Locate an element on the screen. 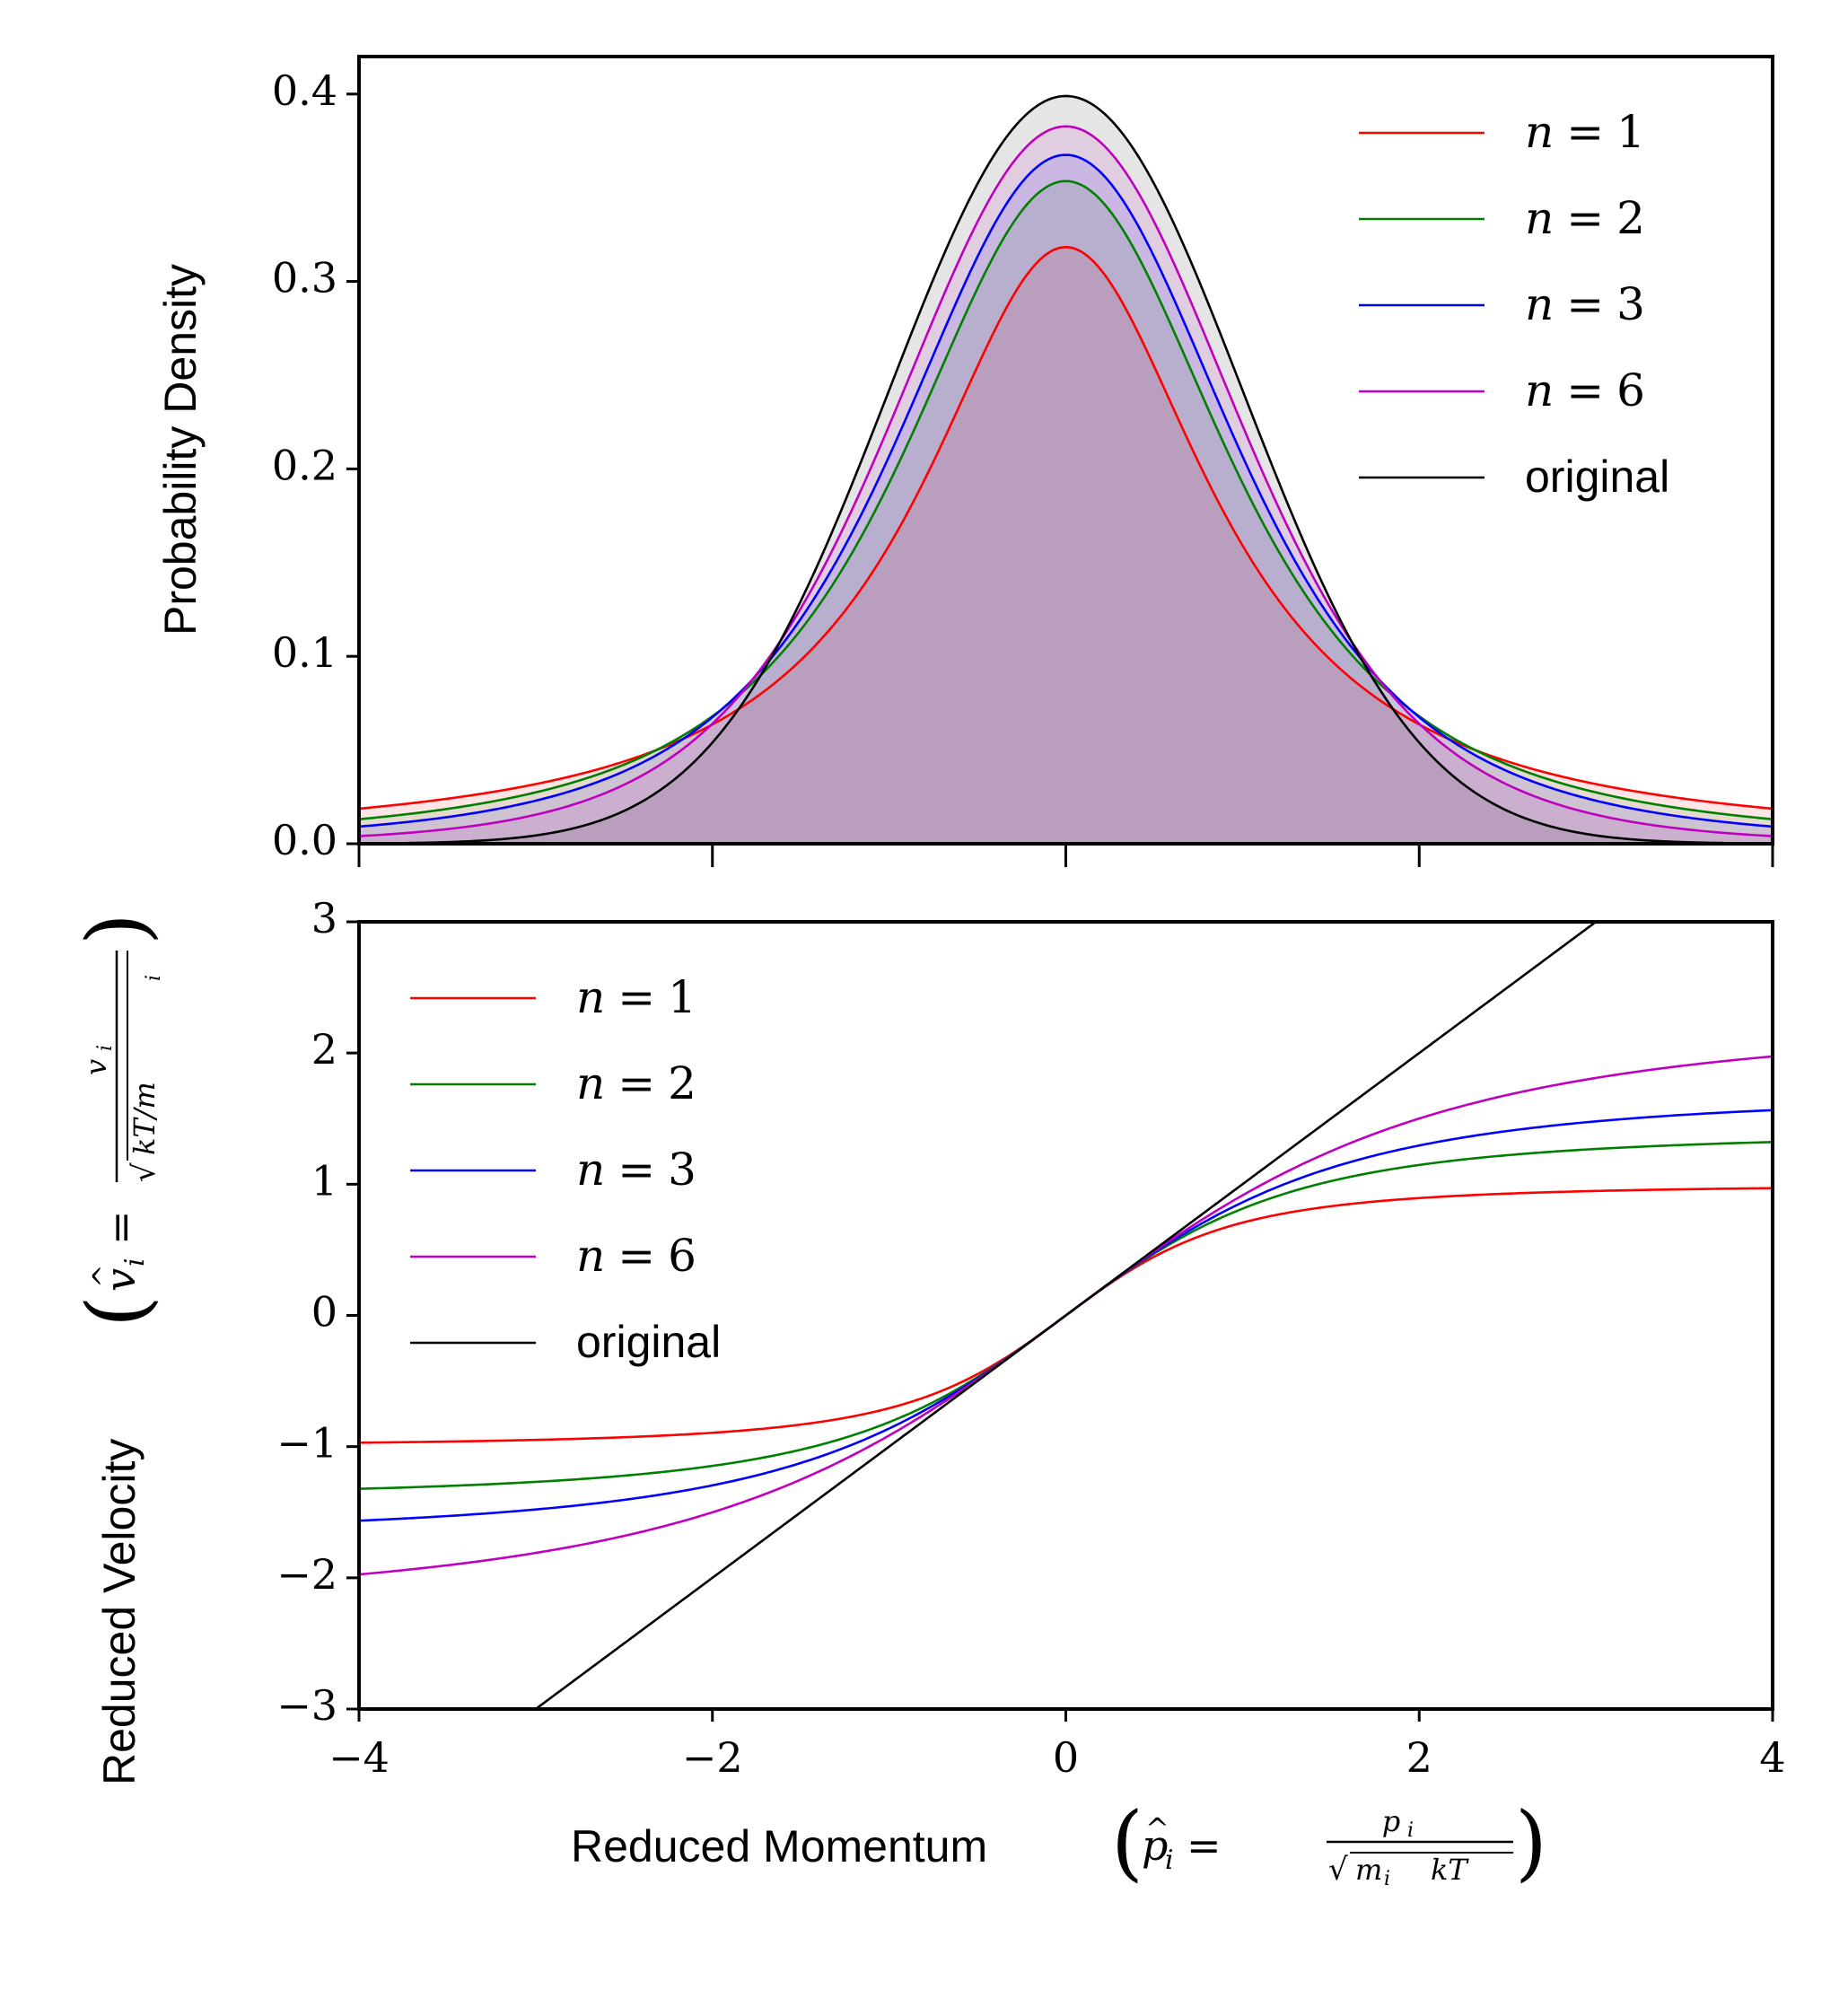 Image resolution: width=1848 pixels, height=2016 pixels. bottom-legend: n = 1 n = 2 n = 3 n = 6 original is located at coordinates (565, 1169).